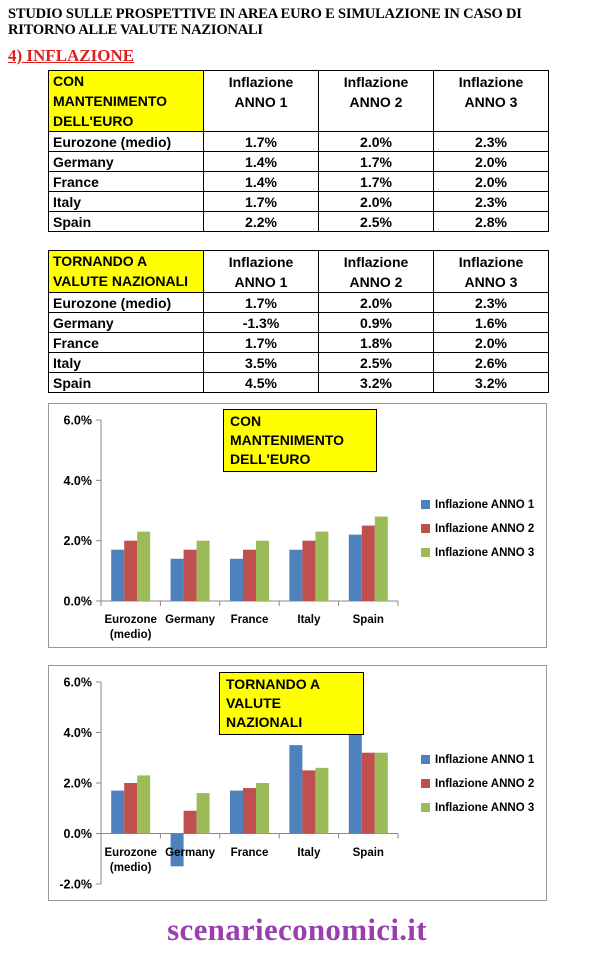  What do you see at coordinates (126, 181) in the screenshot?
I see `row-label: France` at bounding box center [126, 181].